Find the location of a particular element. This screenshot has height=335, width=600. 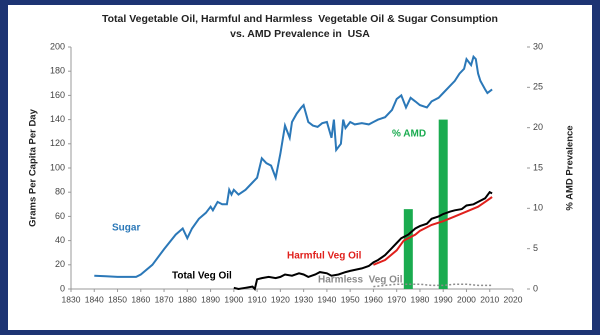

y2-tick-label: 5 is located at coordinates (535, 248).